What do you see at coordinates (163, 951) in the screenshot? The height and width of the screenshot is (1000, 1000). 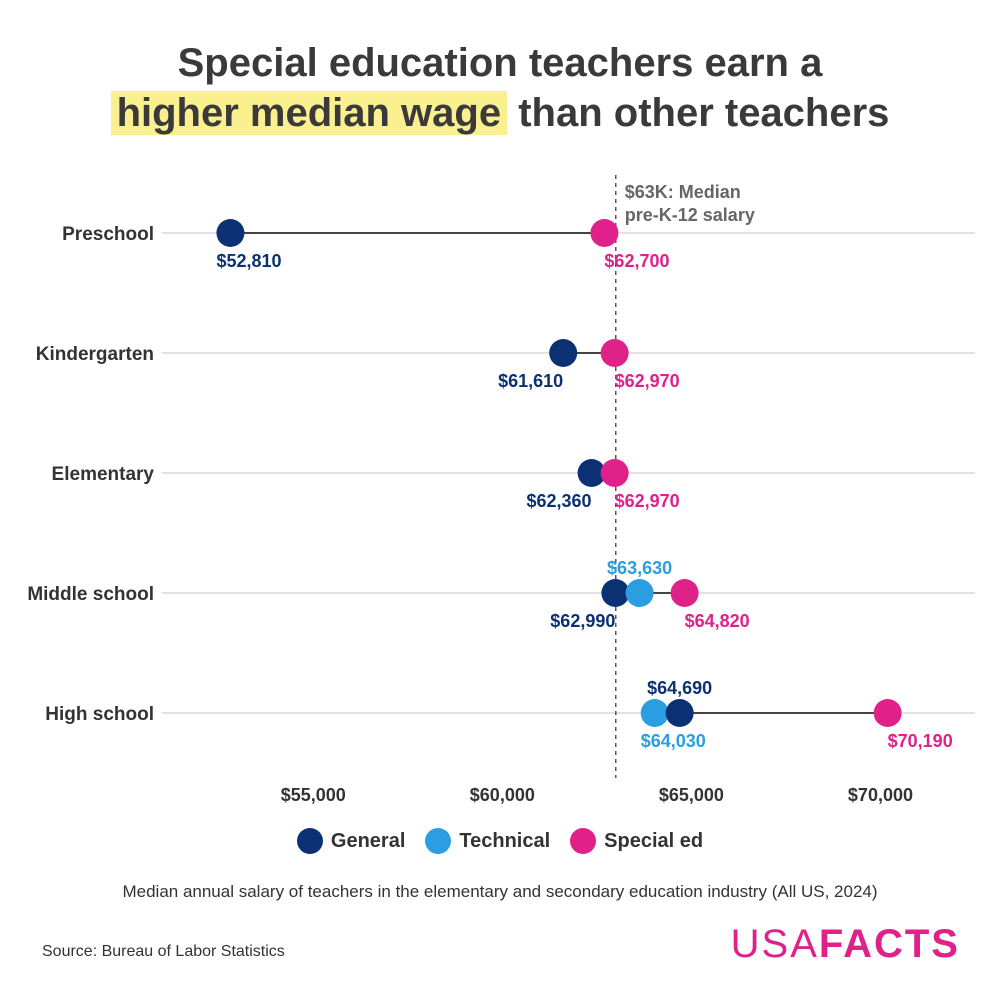 I see `source-note: Source: Bureau of Labor Statistics` at bounding box center [163, 951].